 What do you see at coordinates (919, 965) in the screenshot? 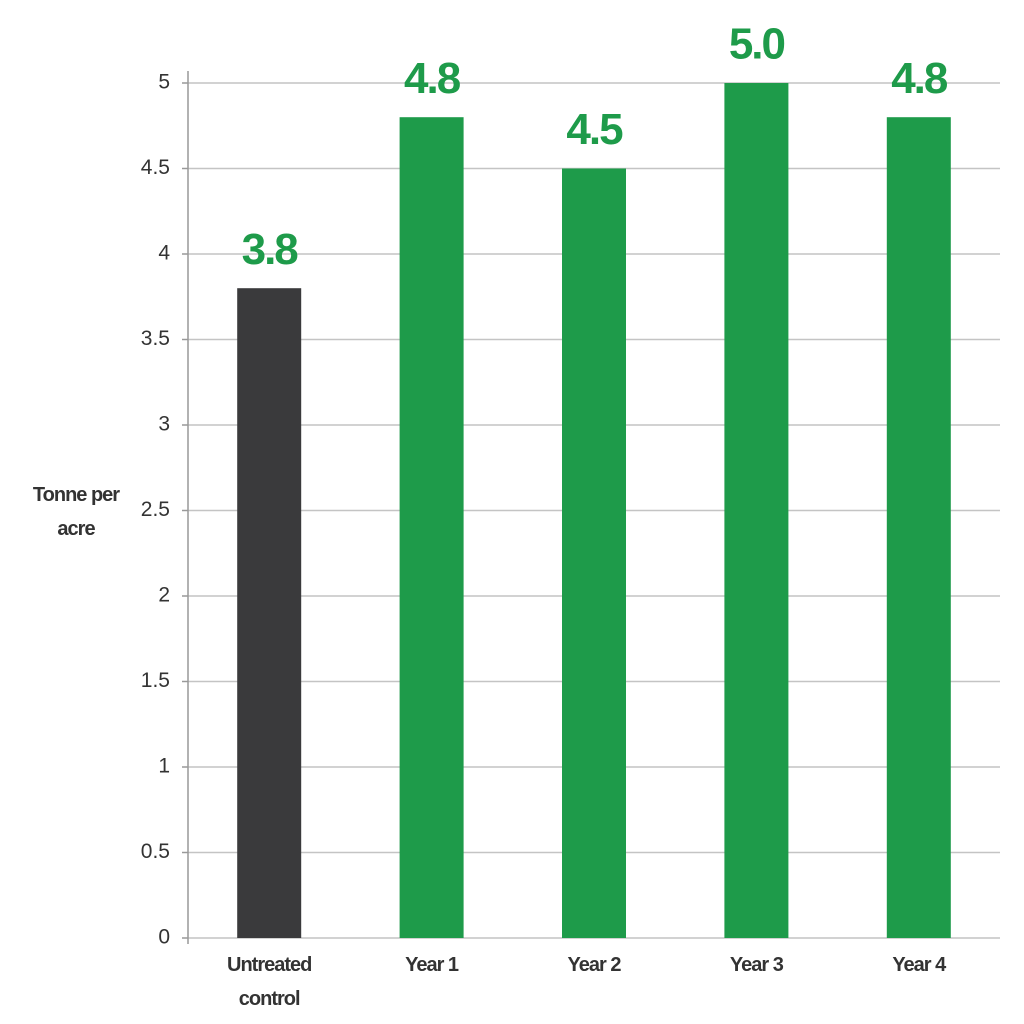
I see `x-tick-label: Year 4` at bounding box center [919, 965].